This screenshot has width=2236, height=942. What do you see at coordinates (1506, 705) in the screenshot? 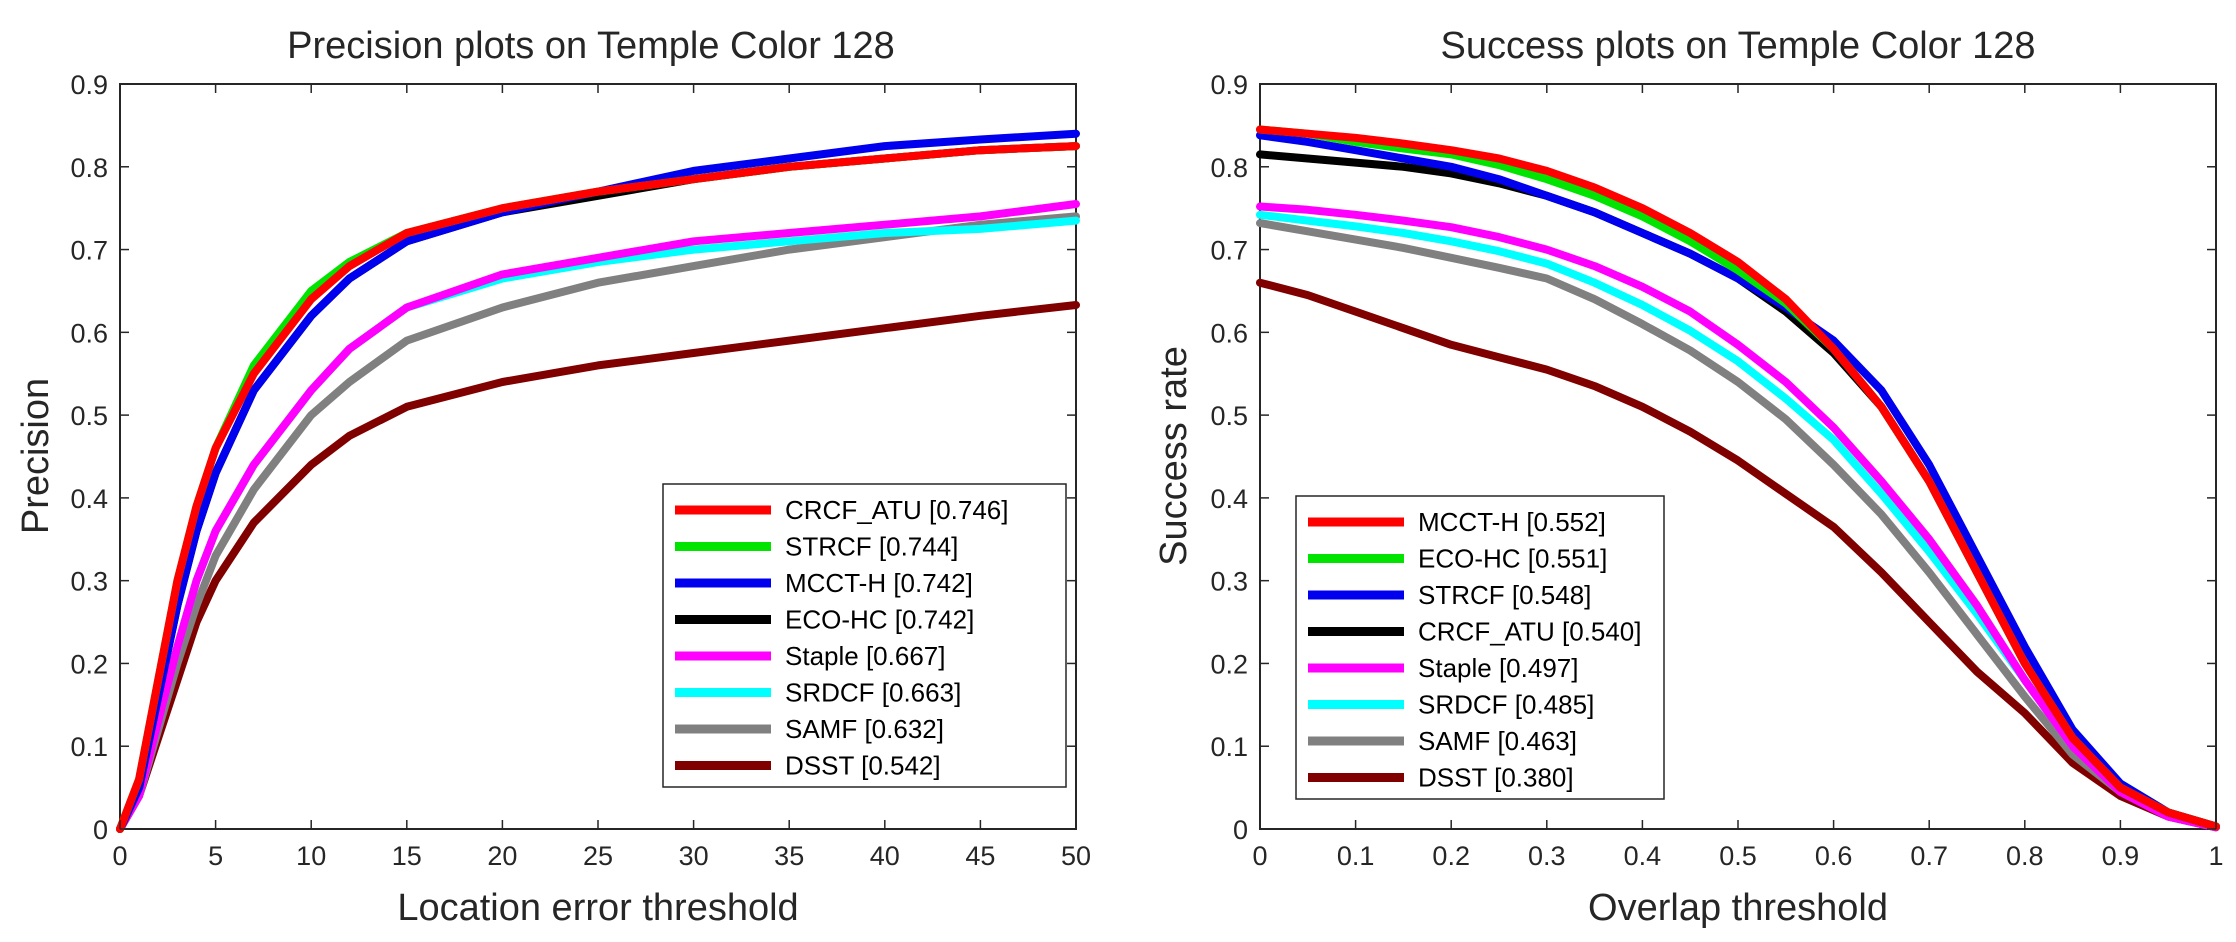
I see `legend-label: SRDCF [0.485]` at bounding box center [1506, 705].